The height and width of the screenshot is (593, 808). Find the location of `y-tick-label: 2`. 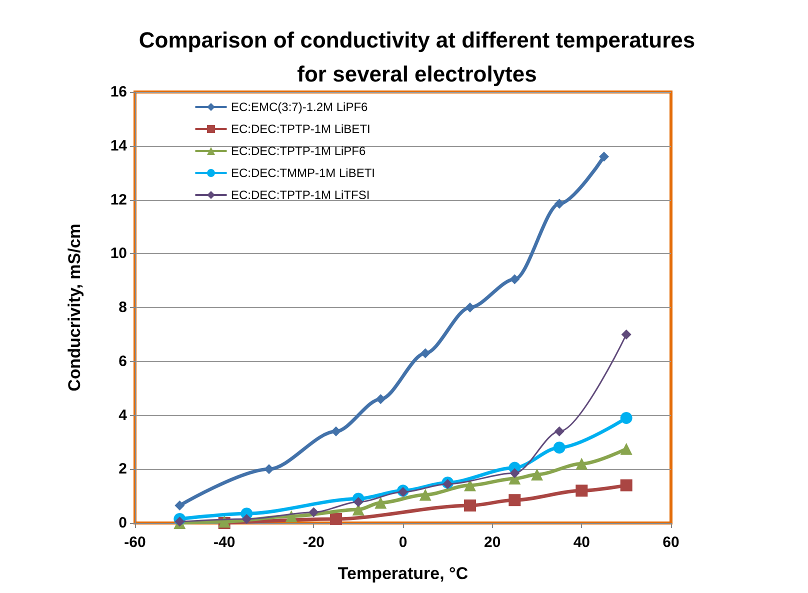

y-tick-label: 2 is located at coordinates (122, 469).